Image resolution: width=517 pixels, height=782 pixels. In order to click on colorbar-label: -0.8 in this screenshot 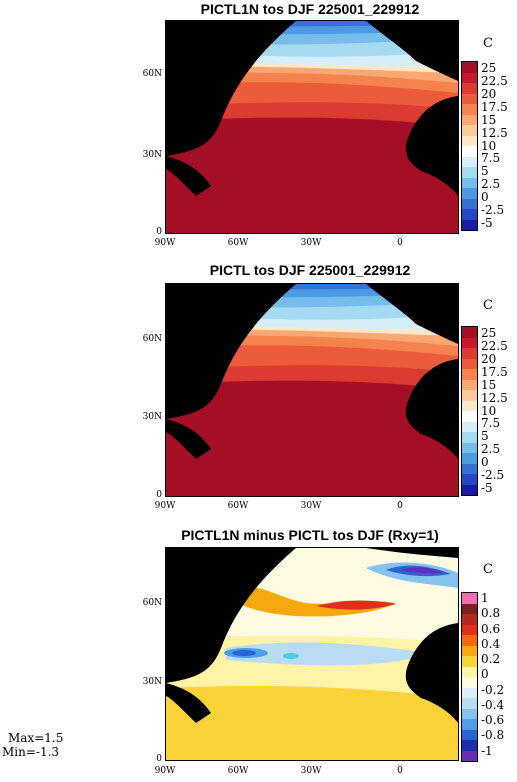, I will do `click(493, 735)`.